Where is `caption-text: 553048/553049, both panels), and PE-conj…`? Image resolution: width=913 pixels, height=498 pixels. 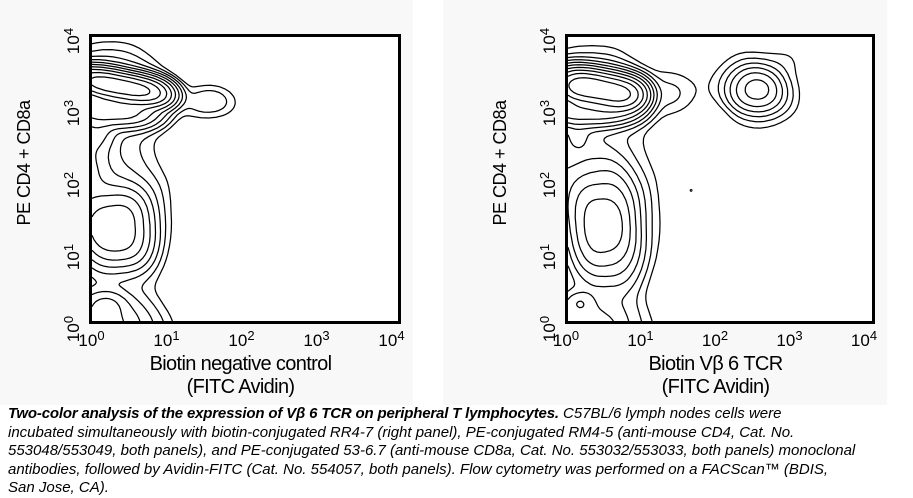
caption-text: 553048/553049, both panels), and PE-conj… is located at coordinates (432, 451).